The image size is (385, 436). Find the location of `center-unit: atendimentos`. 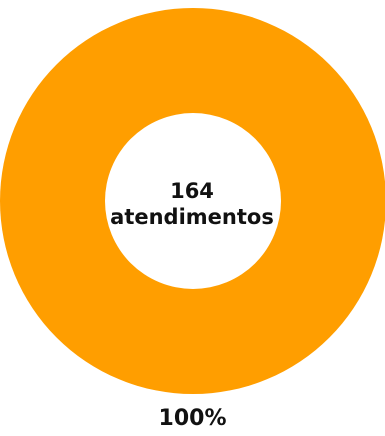

center-unit: atendimentos is located at coordinates (192, 217).